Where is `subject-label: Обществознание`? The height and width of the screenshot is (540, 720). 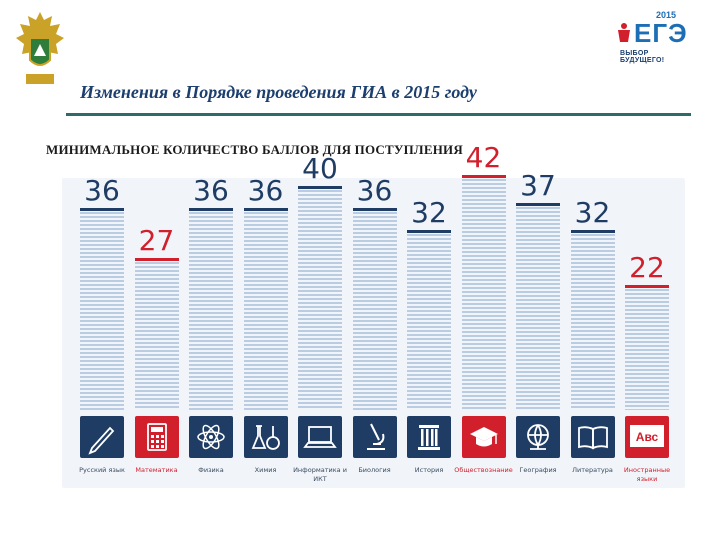 subject-label: Обществознание is located at coordinates (483, 470).